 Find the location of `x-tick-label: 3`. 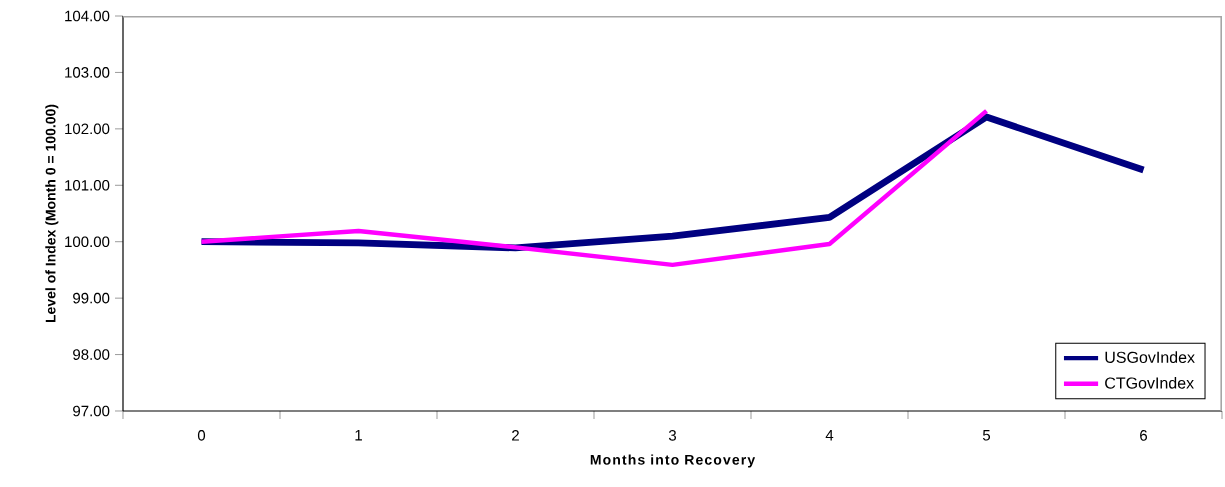

x-tick-label: 3 is located at coordinates (672, 435).